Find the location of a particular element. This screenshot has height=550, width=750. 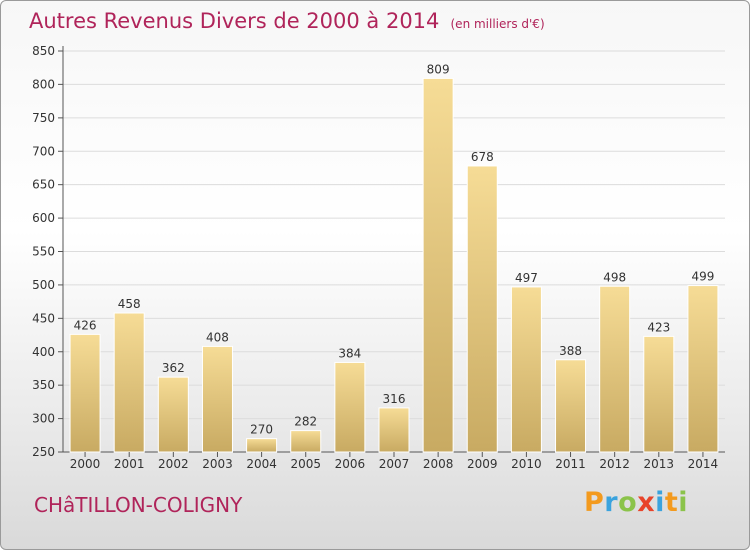

commune-name: CHâTILLON-COLIGNY is located at coordinates (138, 505).